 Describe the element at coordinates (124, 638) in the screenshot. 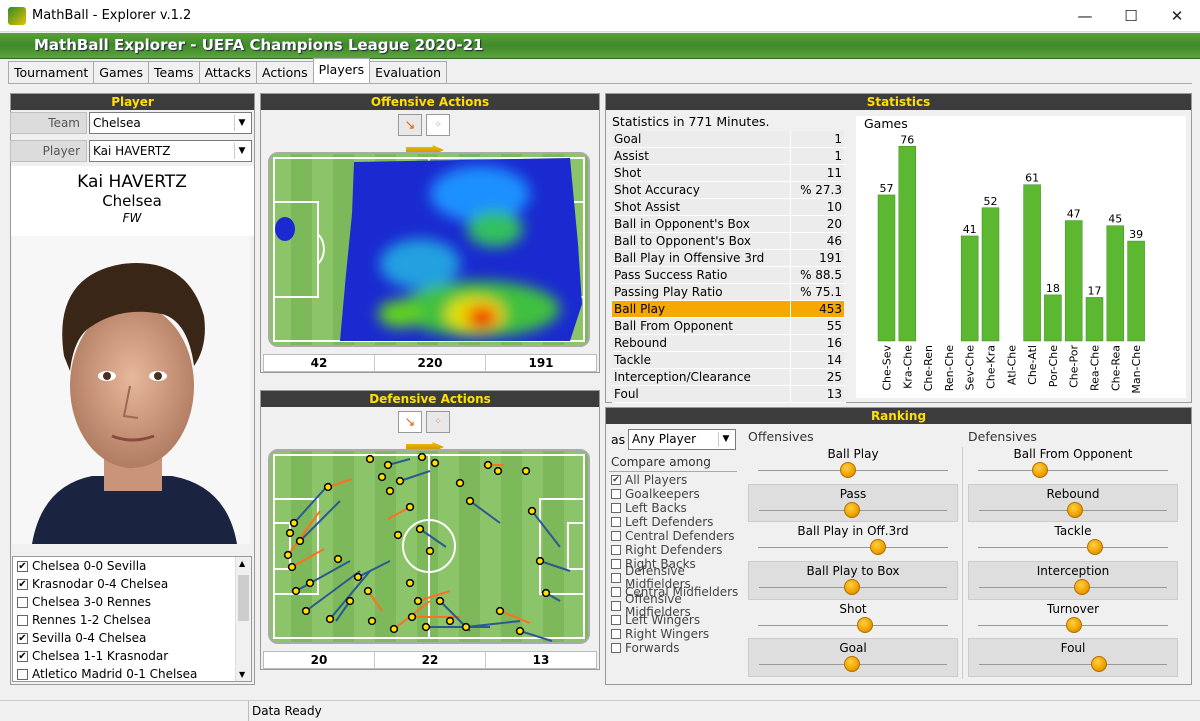

I see `game-list-item: ✔ Sevilla 0-4 Chelsea` at that location.